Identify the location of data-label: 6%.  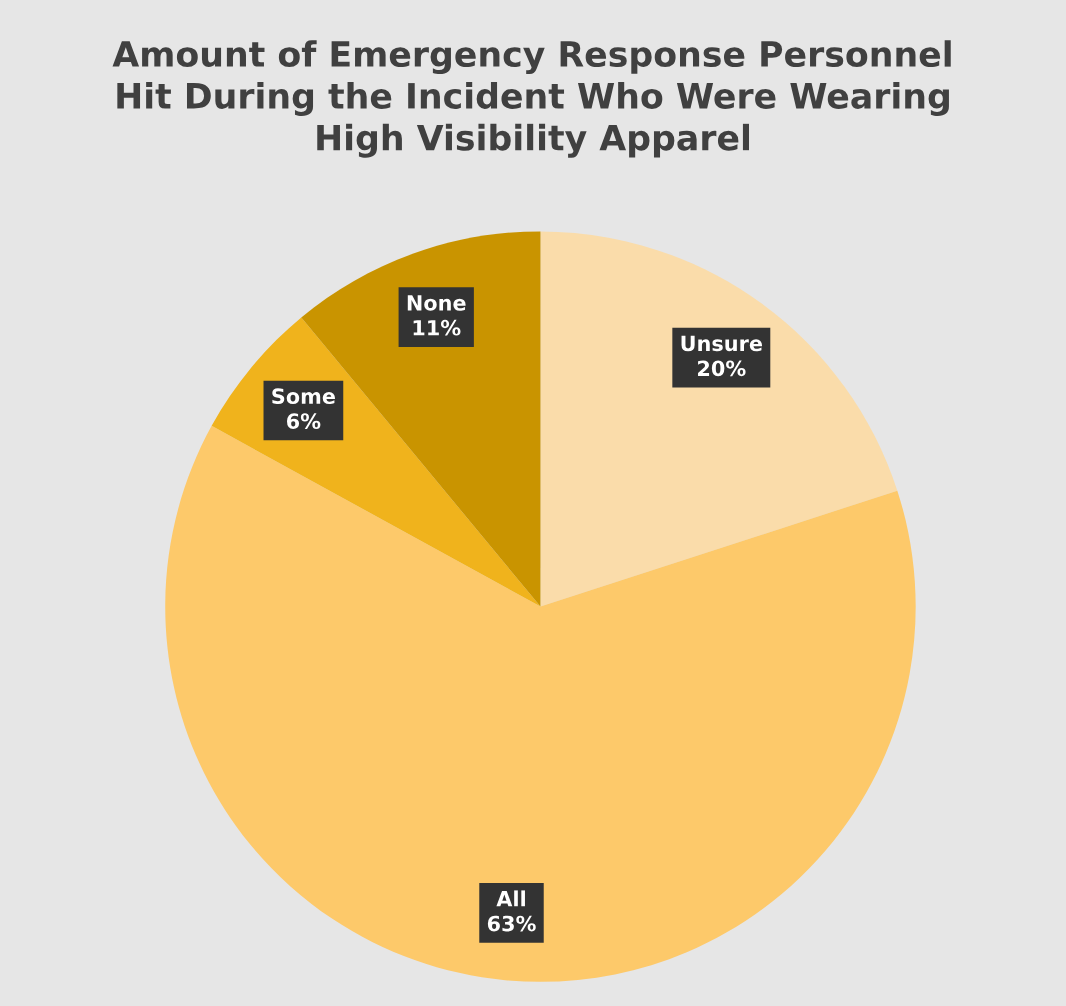
(303, 421).